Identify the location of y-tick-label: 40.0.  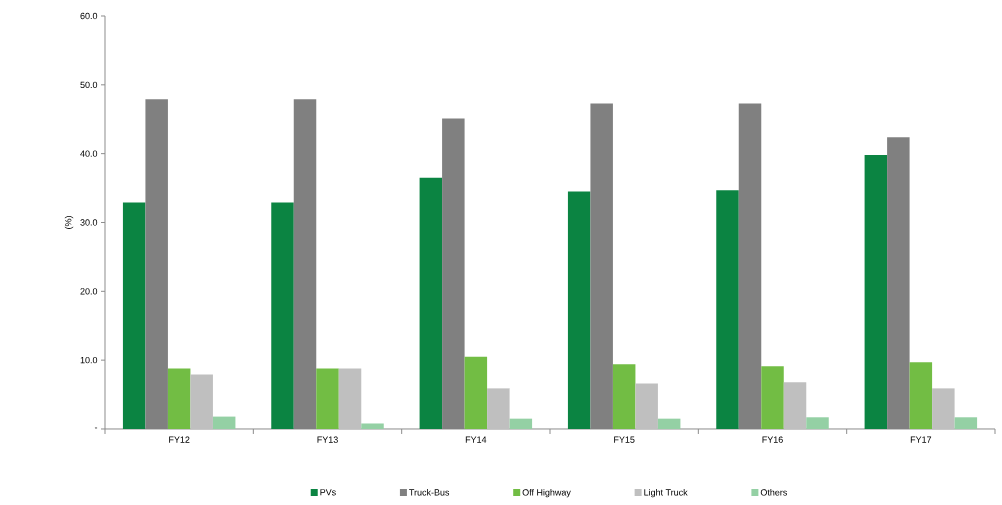
(89, 153).